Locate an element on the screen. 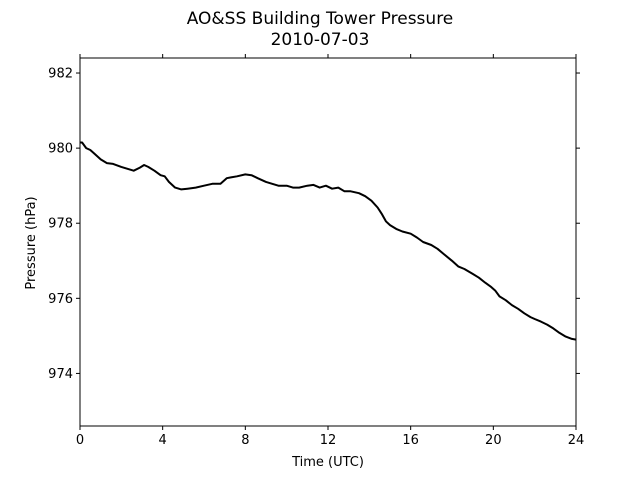 The image size is (640, 480). x-axis-label: Time (UTC) is located at coordinates (327, 462).